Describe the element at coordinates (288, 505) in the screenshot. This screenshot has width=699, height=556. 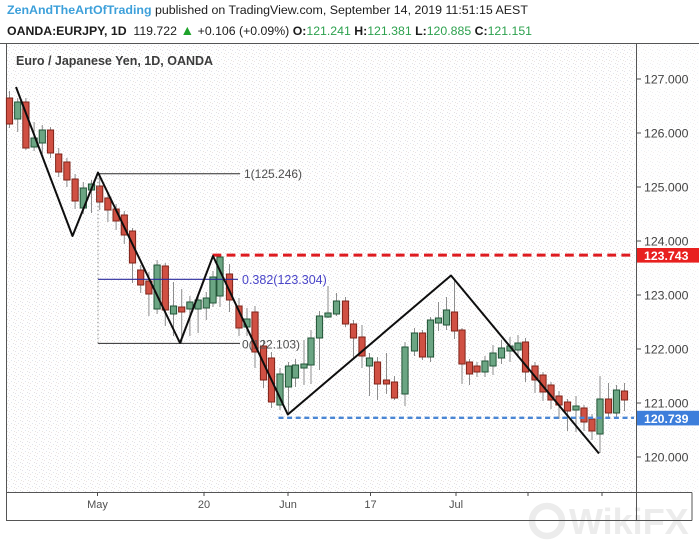
I see `svg-text: Jun` at that location.